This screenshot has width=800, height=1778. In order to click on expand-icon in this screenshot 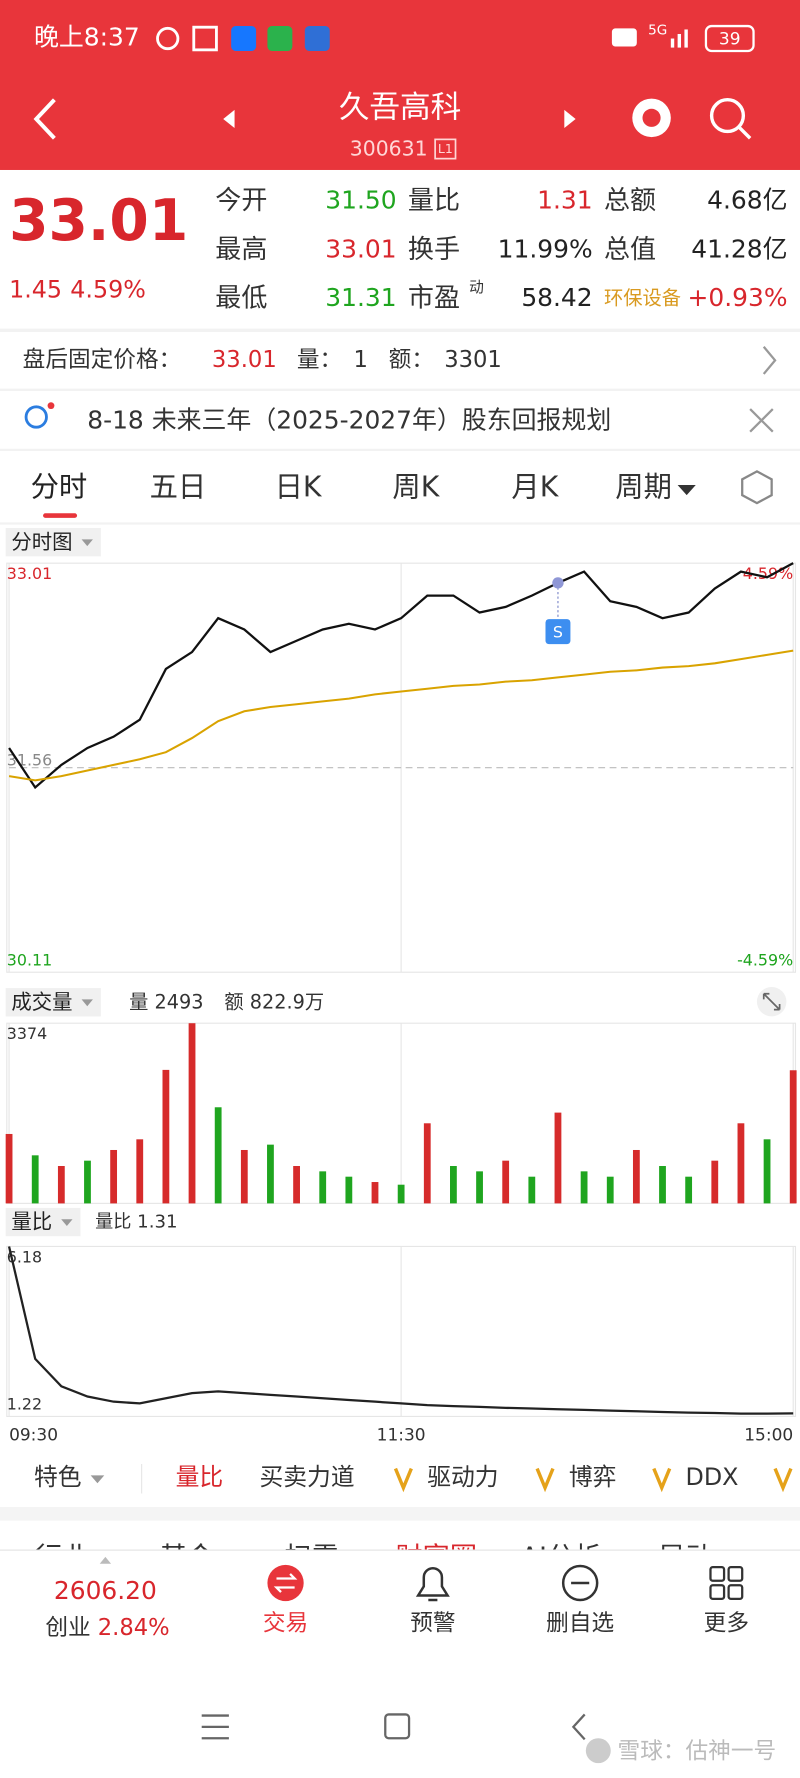, I will do `click(771, 1001)`.